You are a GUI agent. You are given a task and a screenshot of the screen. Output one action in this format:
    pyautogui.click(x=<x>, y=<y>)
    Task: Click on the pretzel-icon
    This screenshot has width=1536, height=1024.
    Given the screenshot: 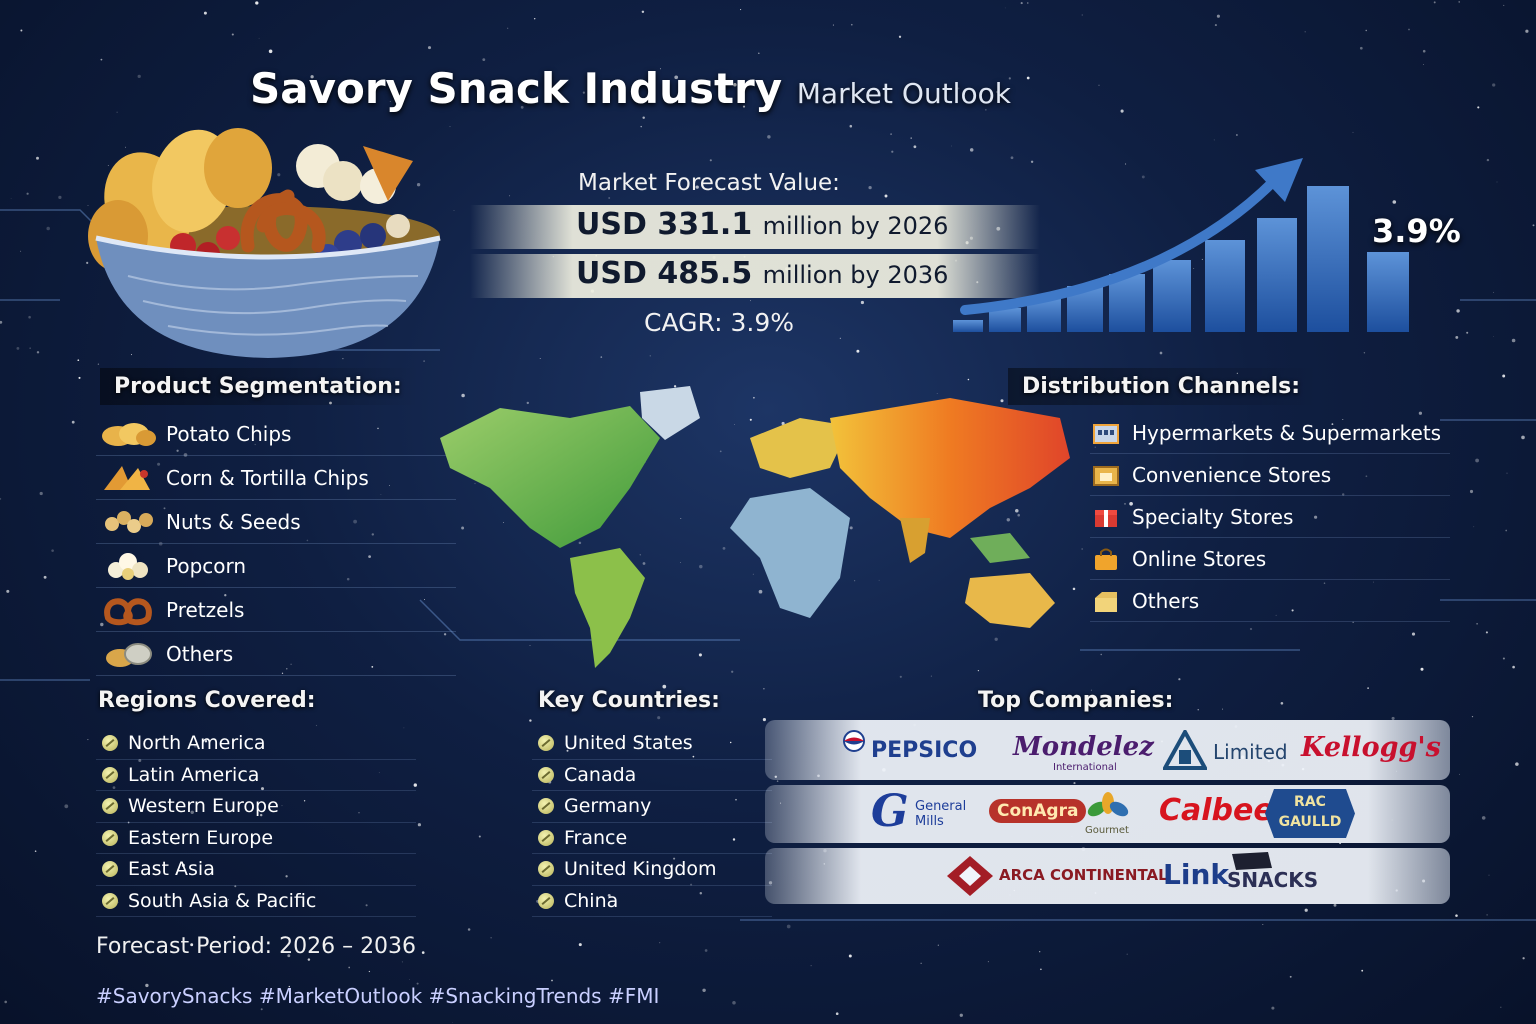 What is the action you would take?
    pyautogui.click(x=128, y=610)
    